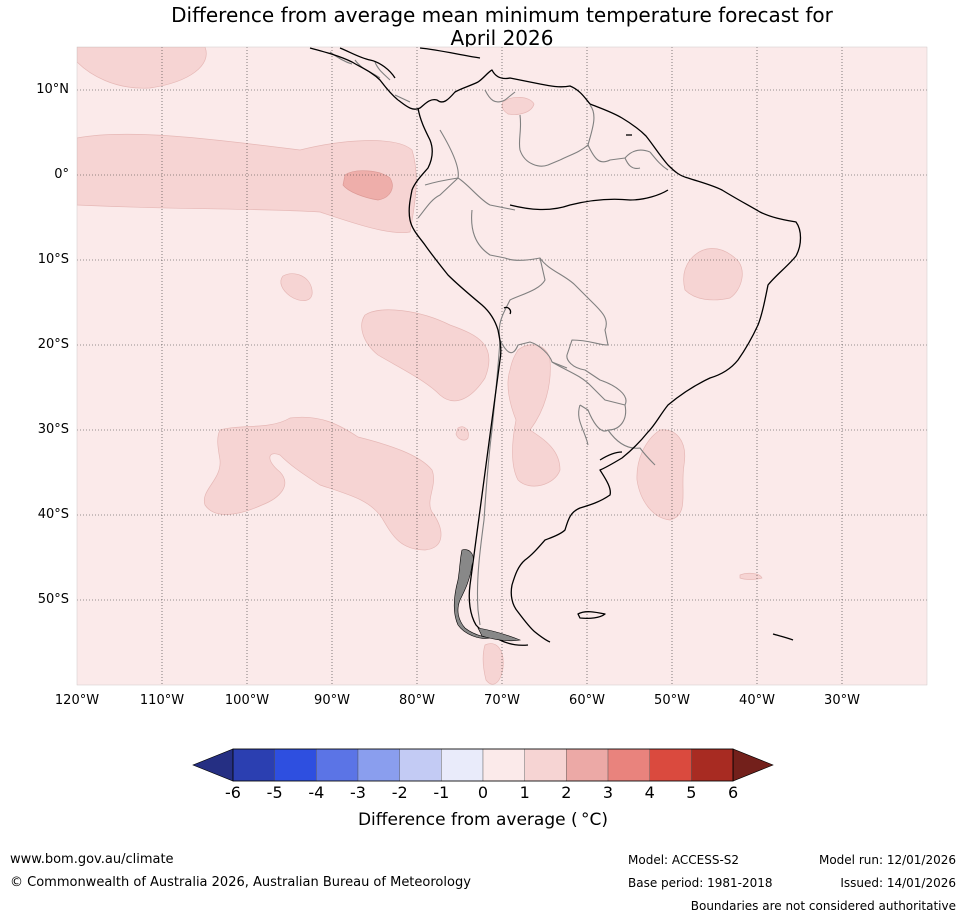 The height and width of the screenshot is (919, 965). Describe the element at coordinates (898, 883) in the screenshot. I see `footer-issued: Issued: 14/01/2026` at that location.